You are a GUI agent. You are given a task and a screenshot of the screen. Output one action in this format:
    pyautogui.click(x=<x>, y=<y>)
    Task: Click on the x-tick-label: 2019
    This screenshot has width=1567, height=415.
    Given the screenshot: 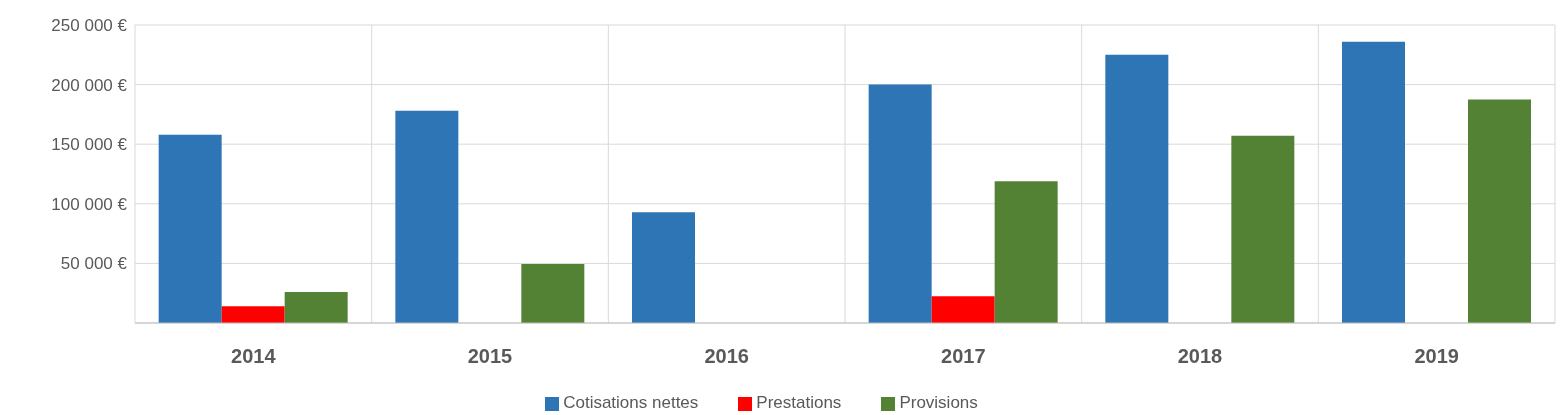 What is the action you would take?
    pyautogui.click(x=1436, y=356)
    